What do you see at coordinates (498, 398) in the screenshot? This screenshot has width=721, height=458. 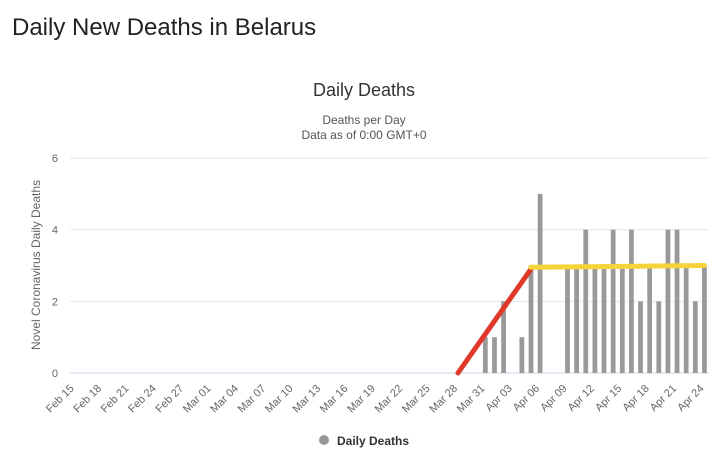 I see `x-tick-label: Apr 03` at bounding box center [498, 398].